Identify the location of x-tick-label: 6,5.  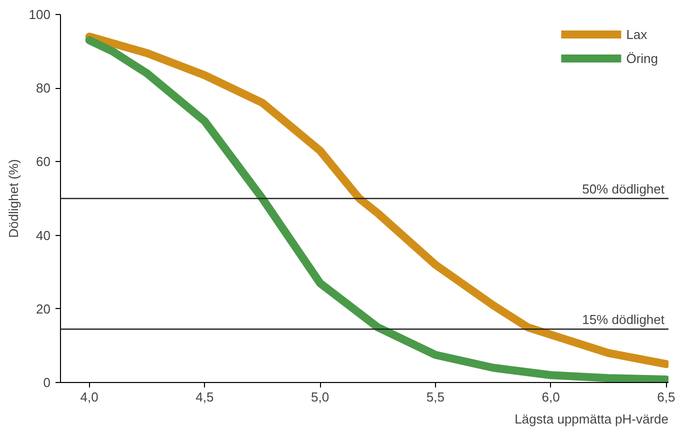
(666, 397).